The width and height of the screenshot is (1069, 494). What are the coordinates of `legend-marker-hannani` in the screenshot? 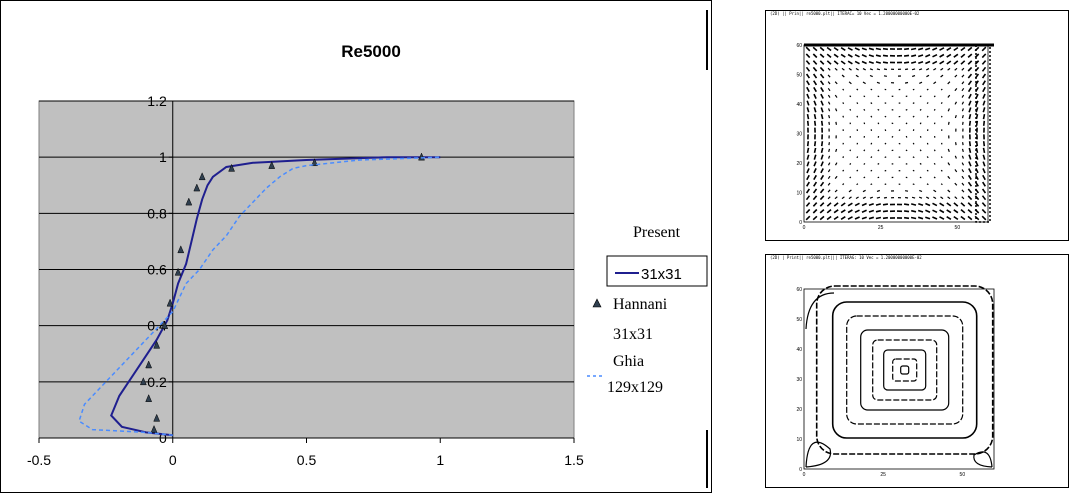 It's located at (597, 303).